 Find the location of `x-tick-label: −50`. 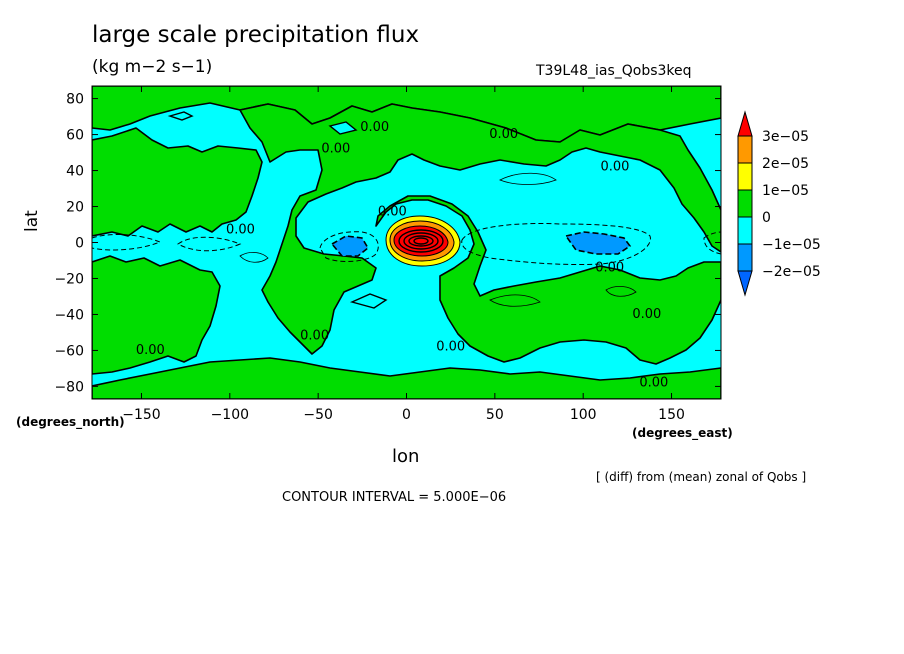

x-tick-label: −50 is located at coordinates (318, 415).